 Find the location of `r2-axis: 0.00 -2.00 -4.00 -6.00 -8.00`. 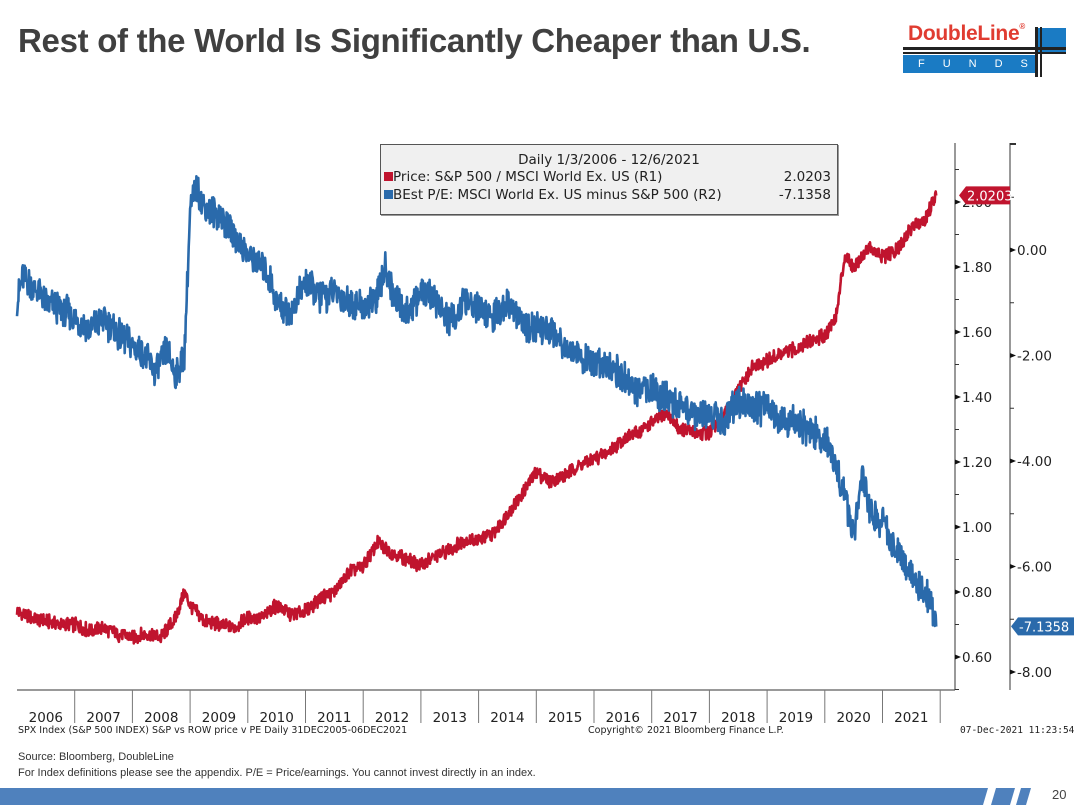

r2-axis: 0.00 -2.00 -4.00 -6.00 -8.00 is located at coordinates (1031, 438).